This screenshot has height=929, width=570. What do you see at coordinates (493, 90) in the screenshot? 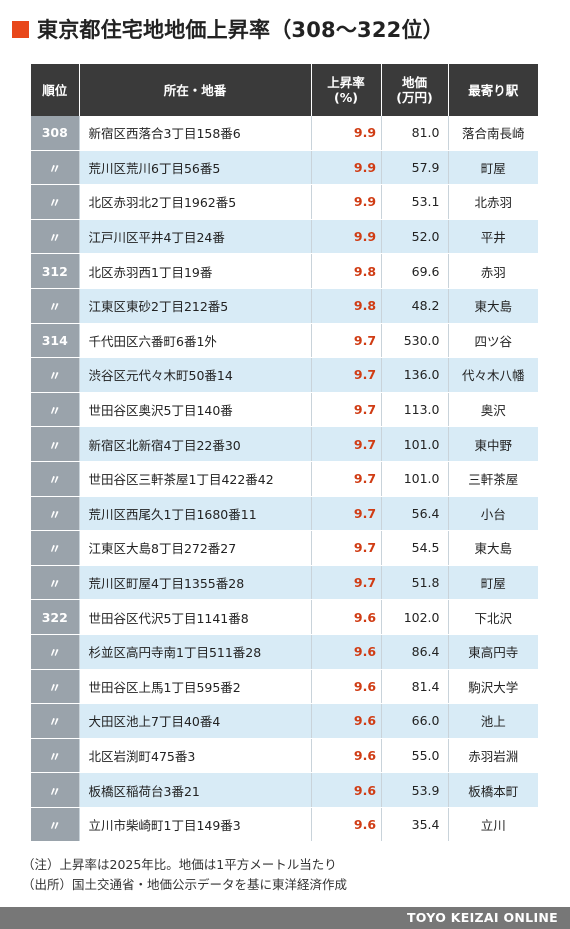
I see `header-station: 最寄り駅` at bounding box center [493, 90].